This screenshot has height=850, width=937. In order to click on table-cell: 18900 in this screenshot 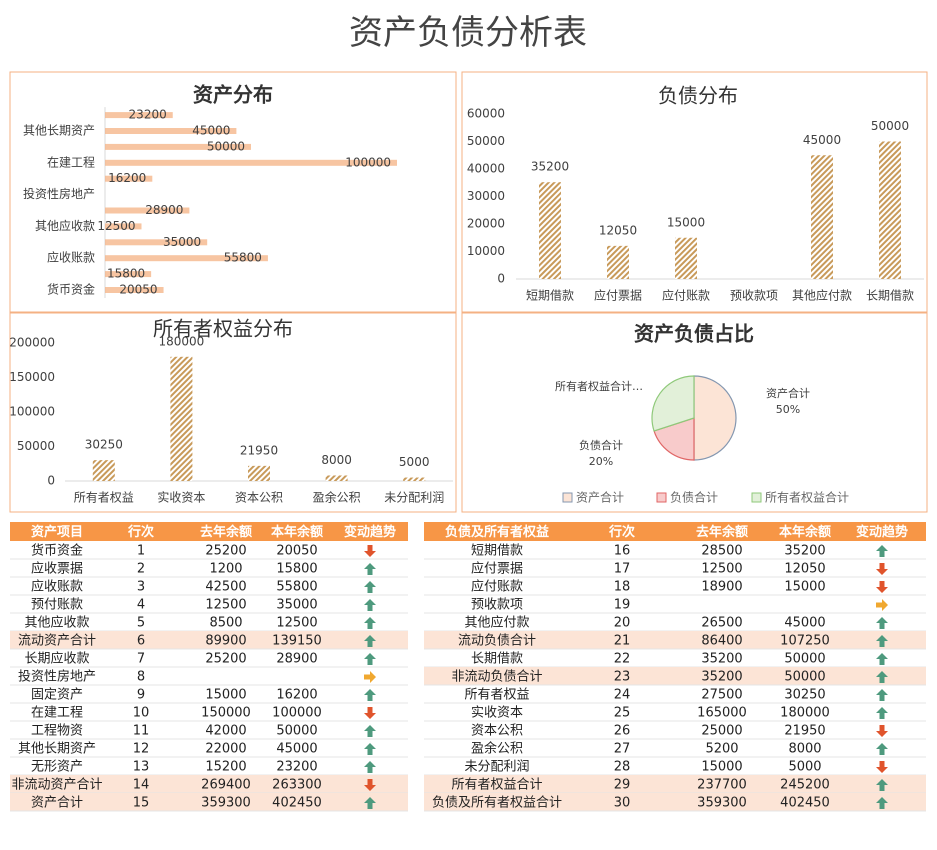, I will do `click(721, 587)`.